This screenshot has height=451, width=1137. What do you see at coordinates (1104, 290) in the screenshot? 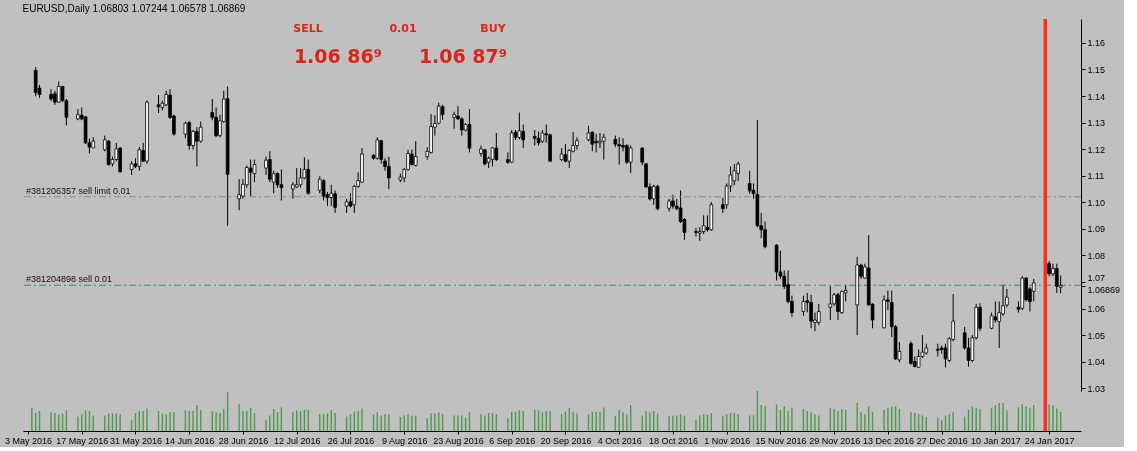
I see `y-tick-label: 1.06869` at bounding box center [1104, 290].